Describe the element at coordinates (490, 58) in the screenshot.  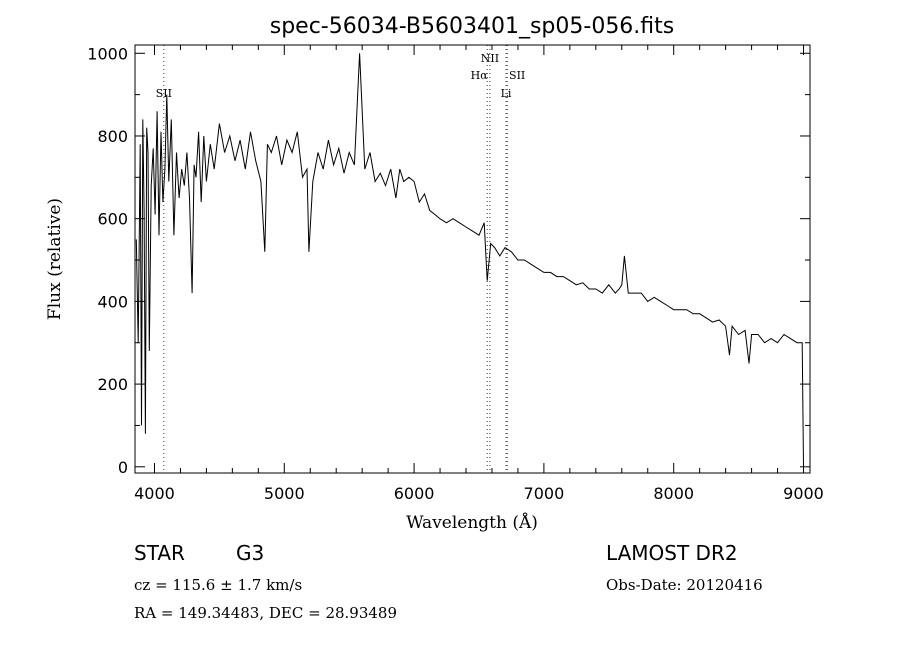
I see `marker-label: NII` at that location.